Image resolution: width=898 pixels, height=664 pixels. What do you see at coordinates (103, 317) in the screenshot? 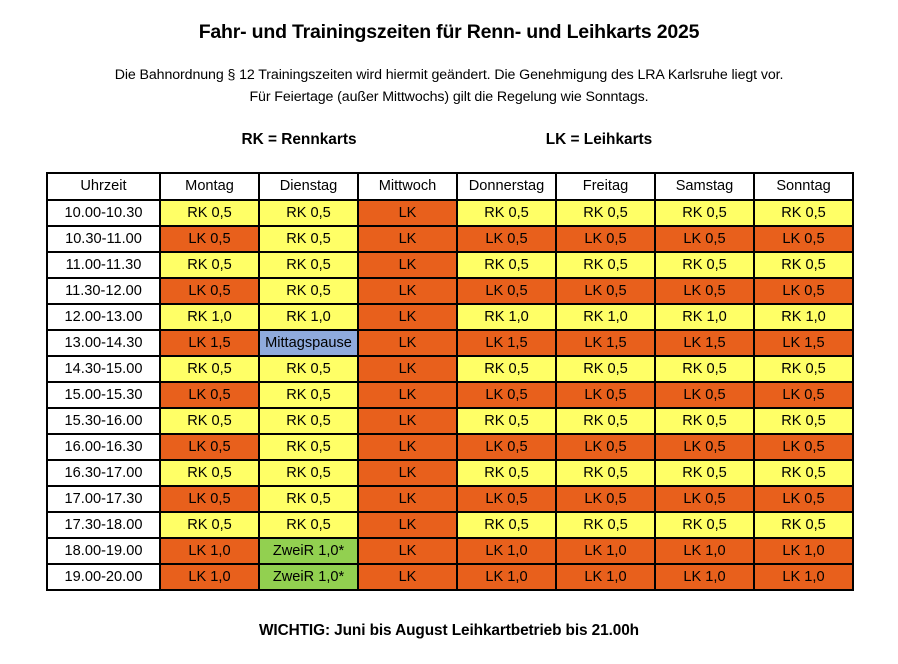
I see `time-slot-cell: 12.00-13.00` at bounding box center [103, 317].